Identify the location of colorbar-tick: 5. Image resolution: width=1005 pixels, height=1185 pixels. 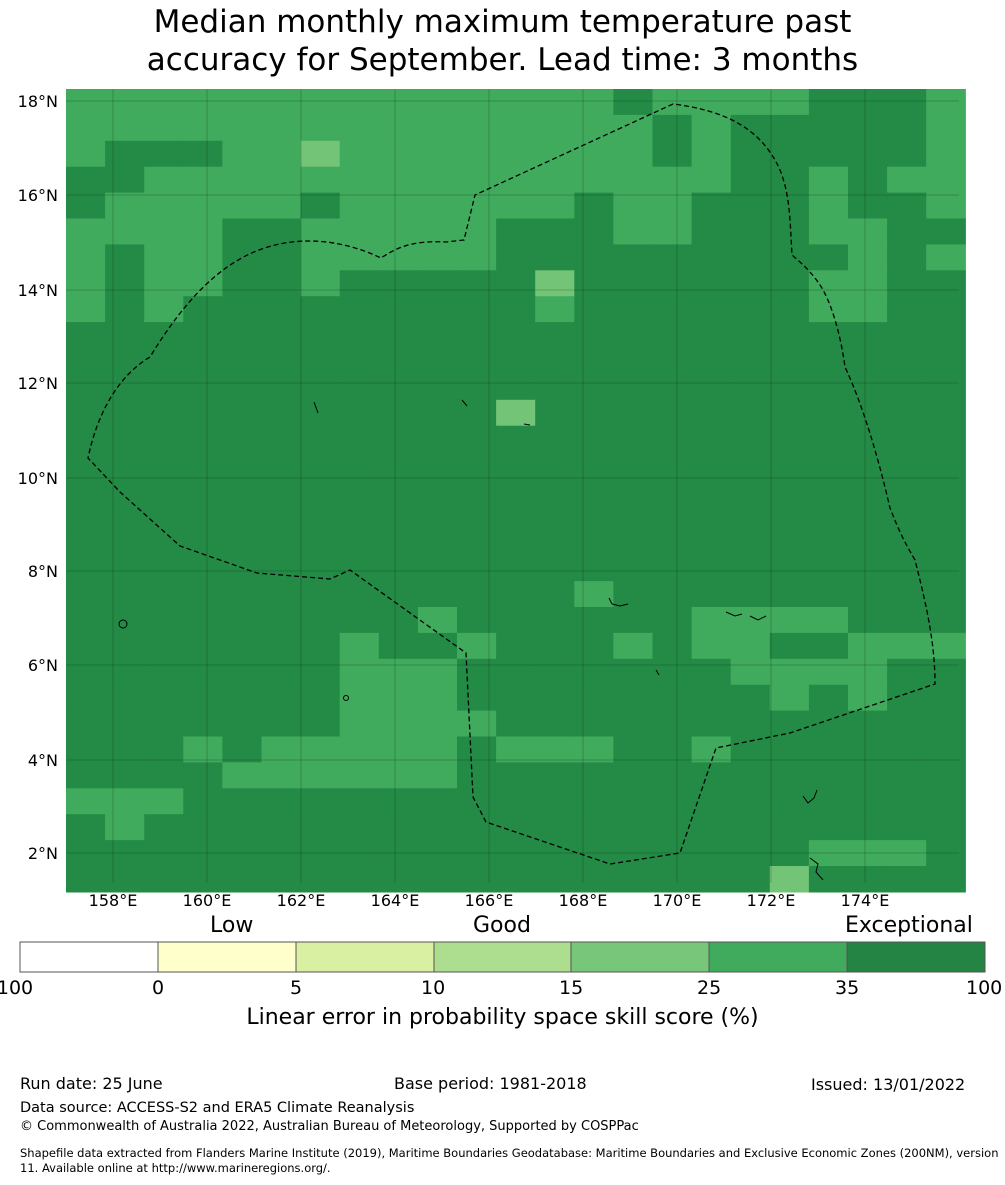
(296, 988).